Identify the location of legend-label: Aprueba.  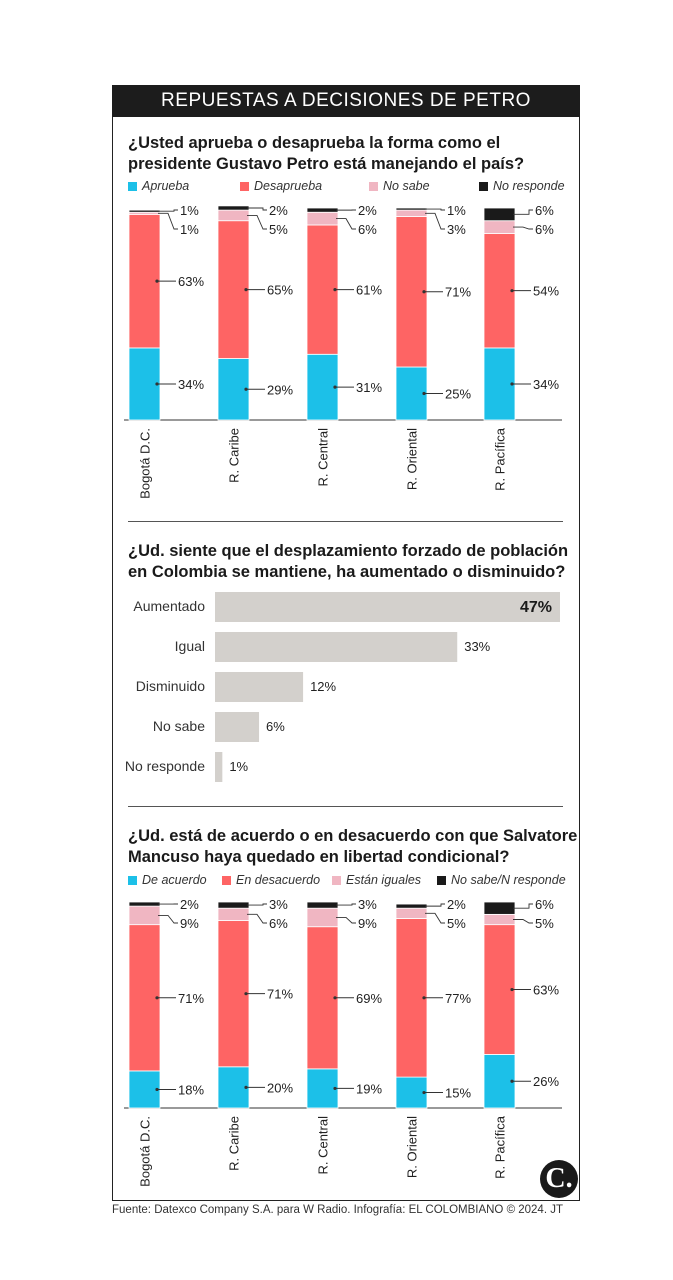
(166, 186).